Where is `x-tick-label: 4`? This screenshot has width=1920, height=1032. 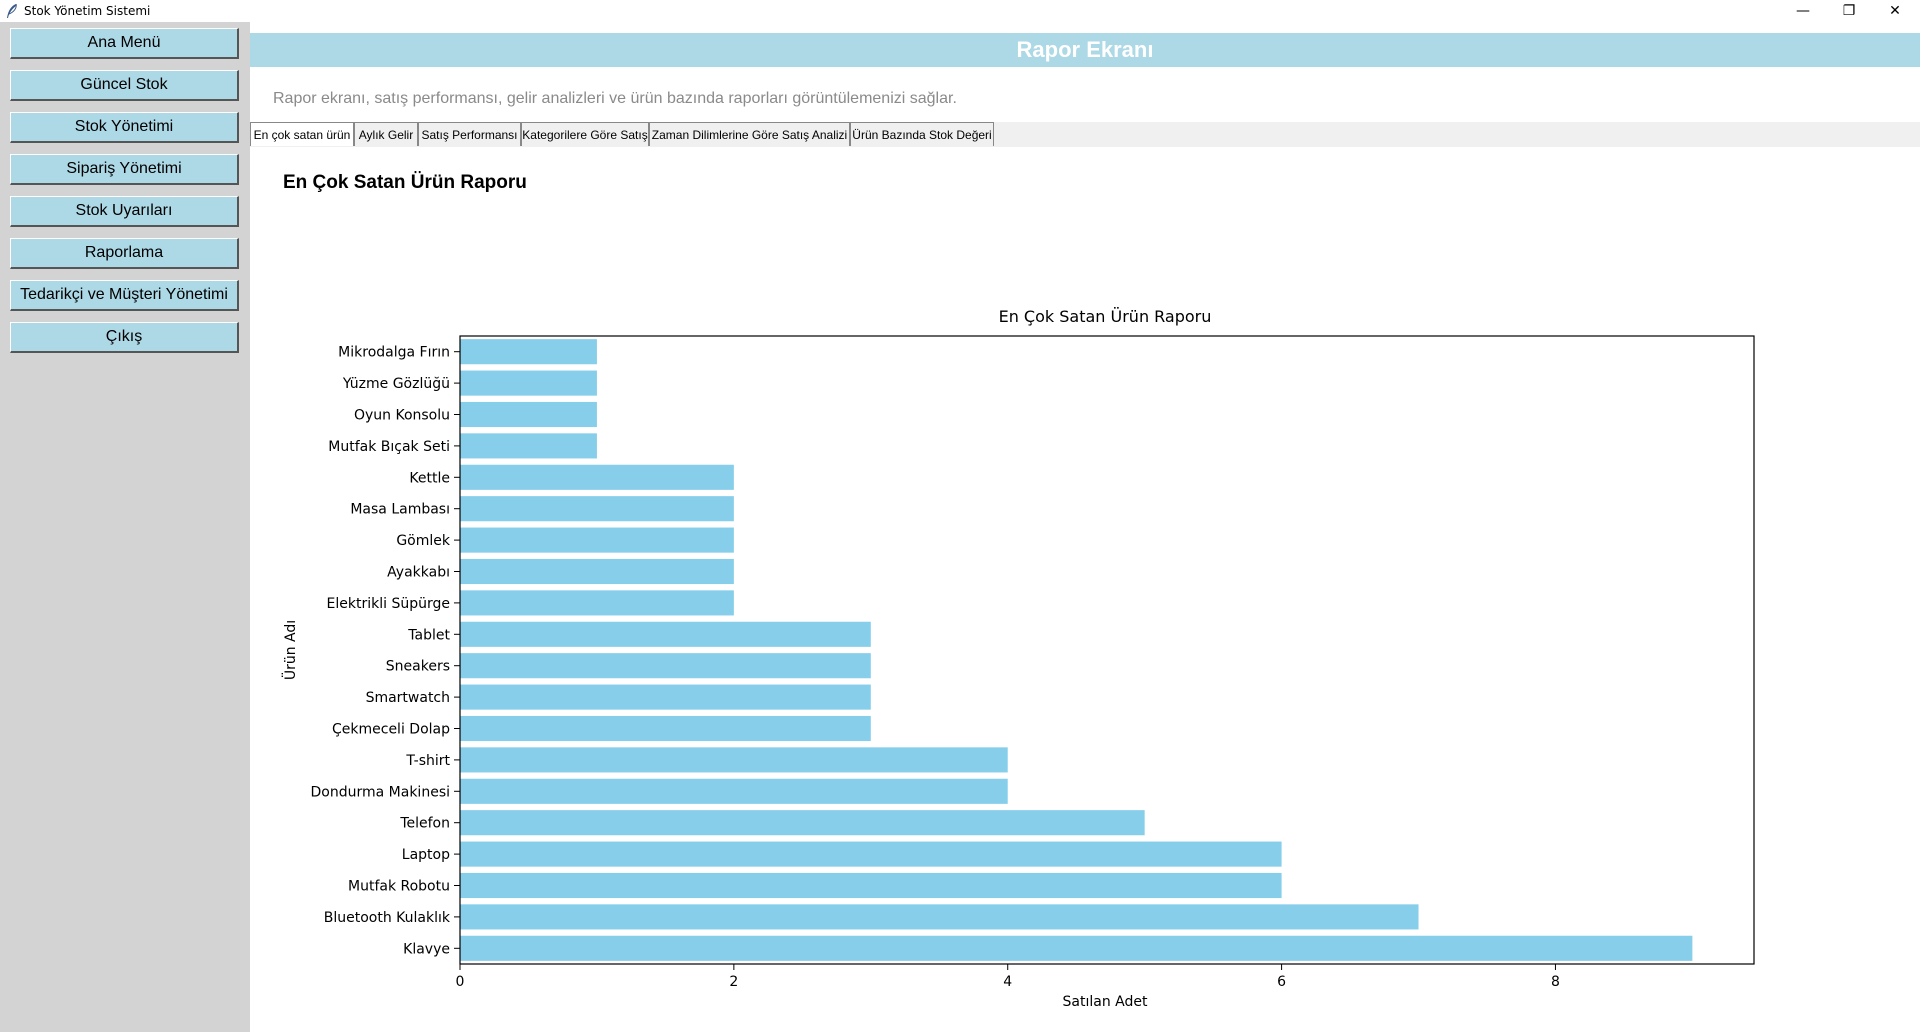
x-tick-label: 4 is located at coordinates (1007, 982).